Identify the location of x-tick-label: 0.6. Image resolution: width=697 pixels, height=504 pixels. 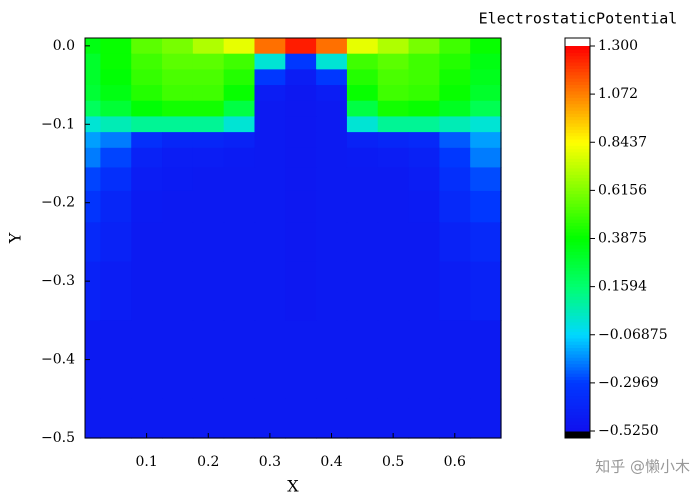
(455, 462).